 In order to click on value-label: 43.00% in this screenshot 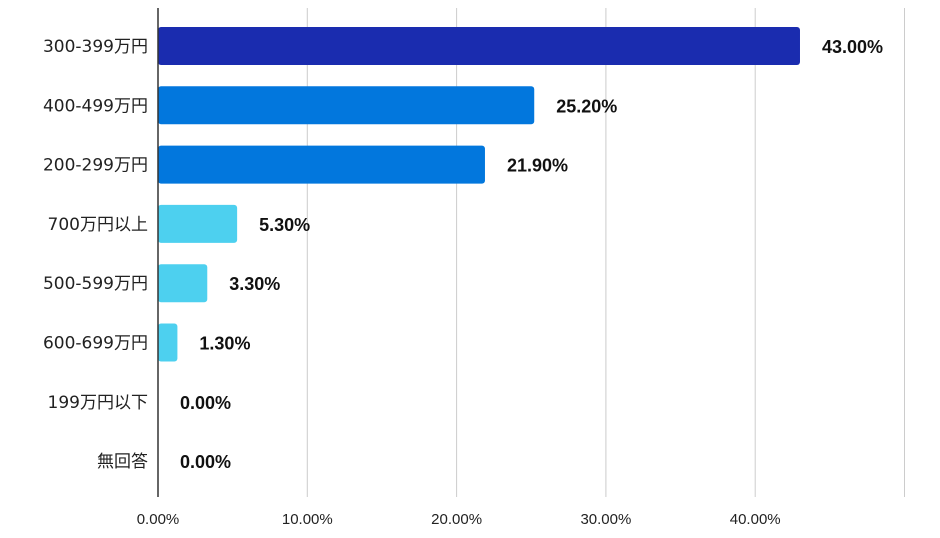, I will do `click(852, 47)`.